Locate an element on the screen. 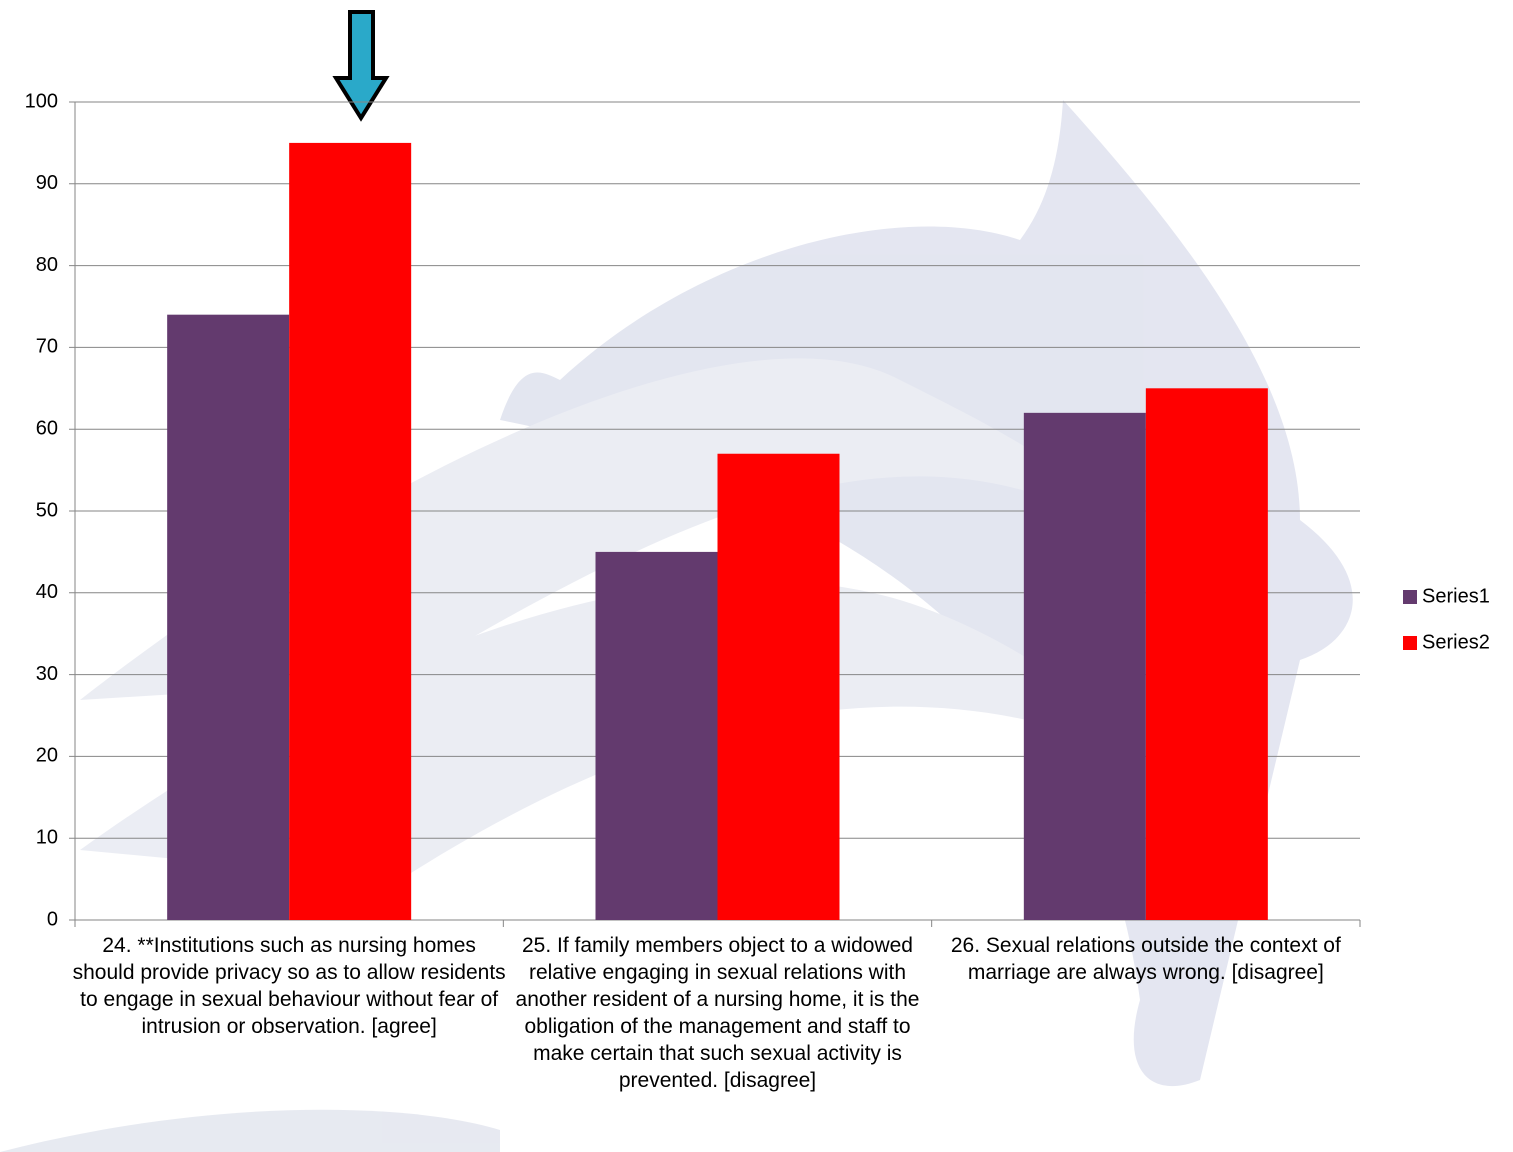 This screenshot has width=1513, height=1152. y-tick-label: 60 is located at coordinates (47, 428).